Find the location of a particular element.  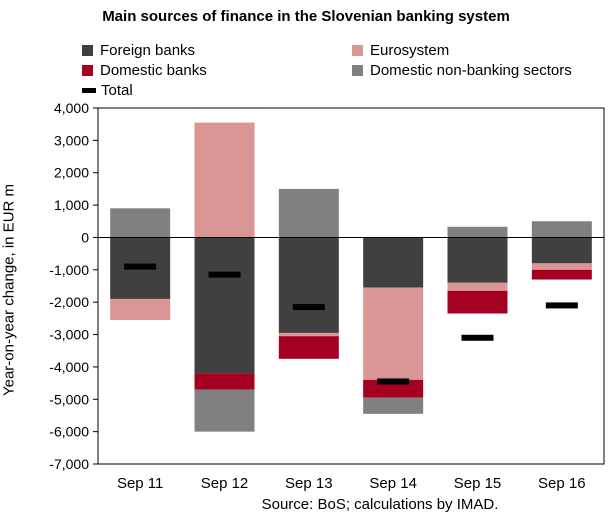

y-tick-label: -4,000 is located at coordinates (69, 367).